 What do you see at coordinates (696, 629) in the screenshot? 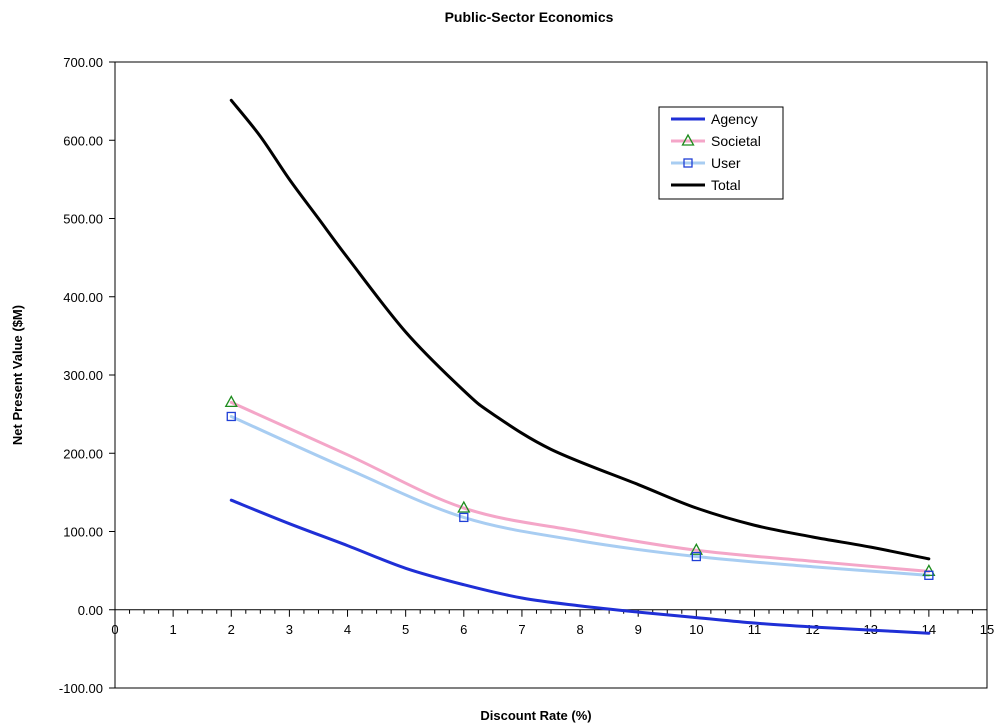
I see `x-tick-label: 10` at bounding box center [696, 629].